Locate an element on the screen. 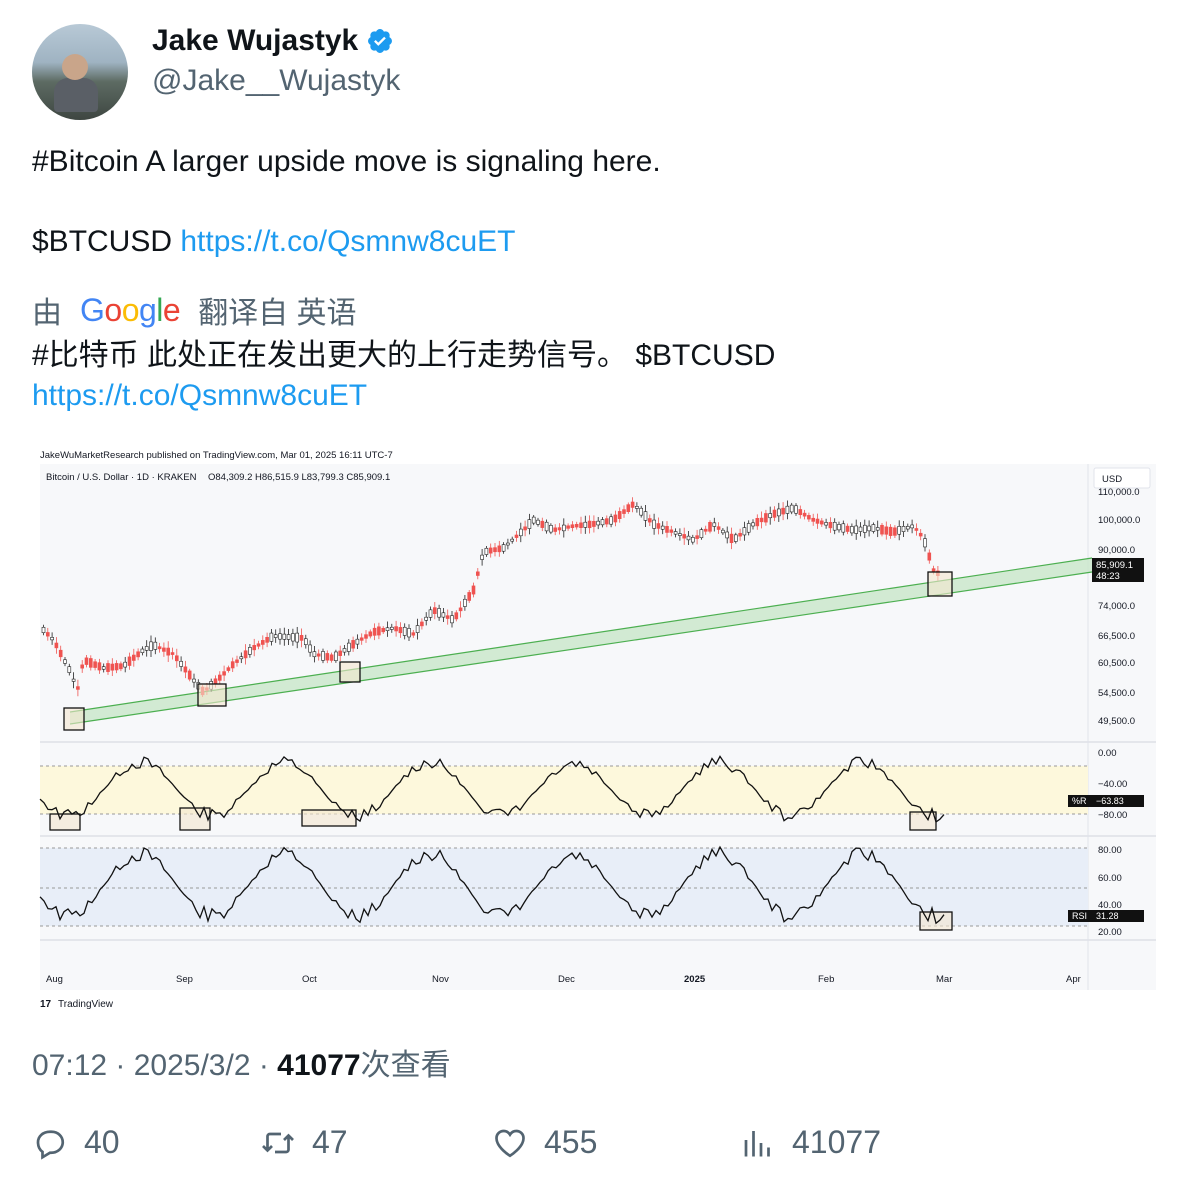 The image size is (1196, 1196). views-count: 41077 is located at coordinates (836, 1142).